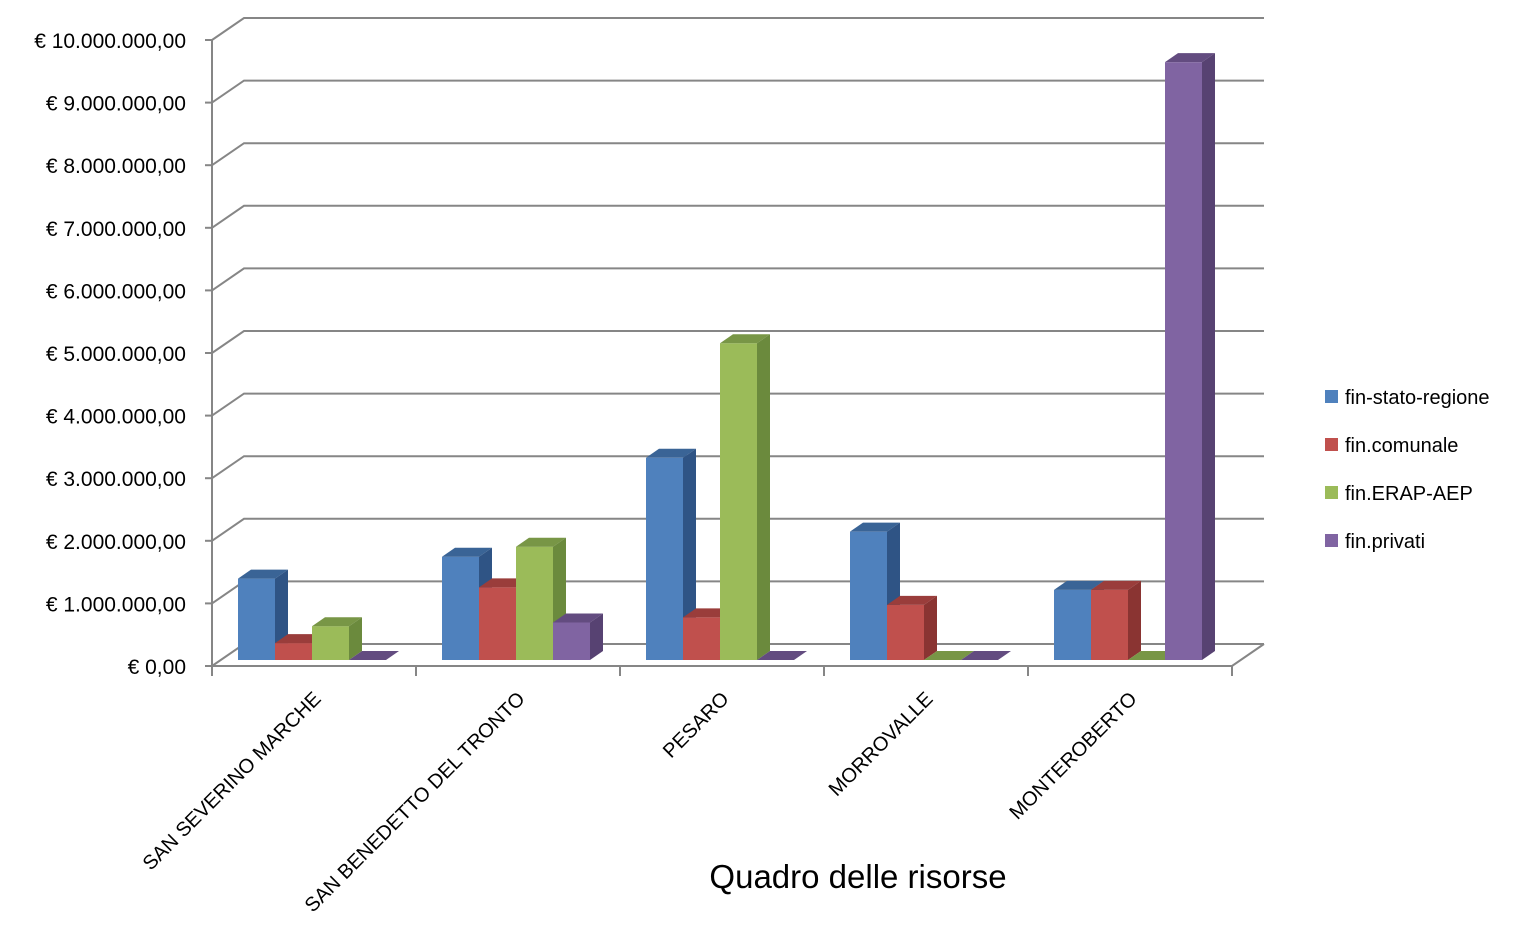 This screenshot has width=1527, height=934. What do you see at coordinates (116, 542) in the screenshot?
I see `y-tick-label: € 2.000.000,00` at bounding box center [116, 542].